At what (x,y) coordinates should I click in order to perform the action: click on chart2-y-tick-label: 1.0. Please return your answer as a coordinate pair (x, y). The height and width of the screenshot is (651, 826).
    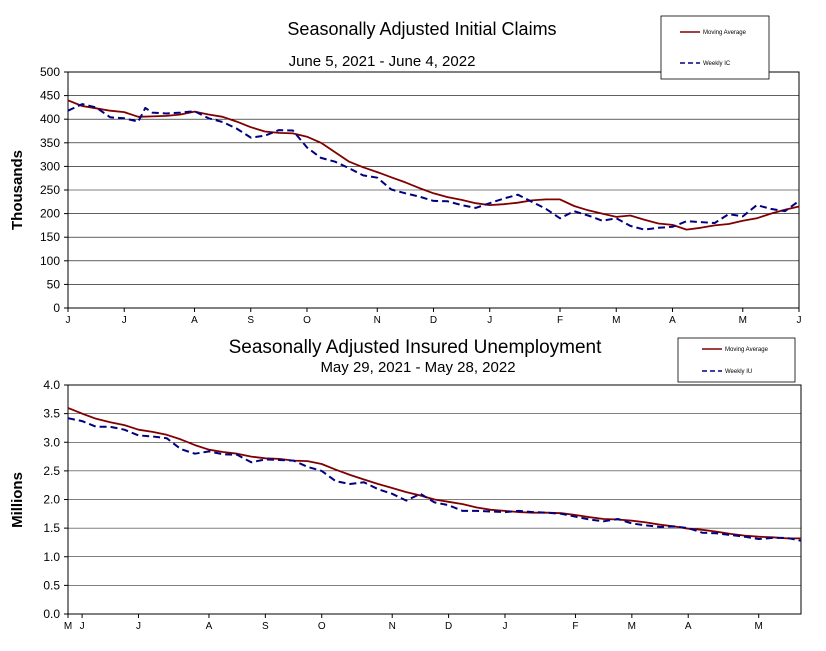
    Looking at the image, I should click on (51, 557).